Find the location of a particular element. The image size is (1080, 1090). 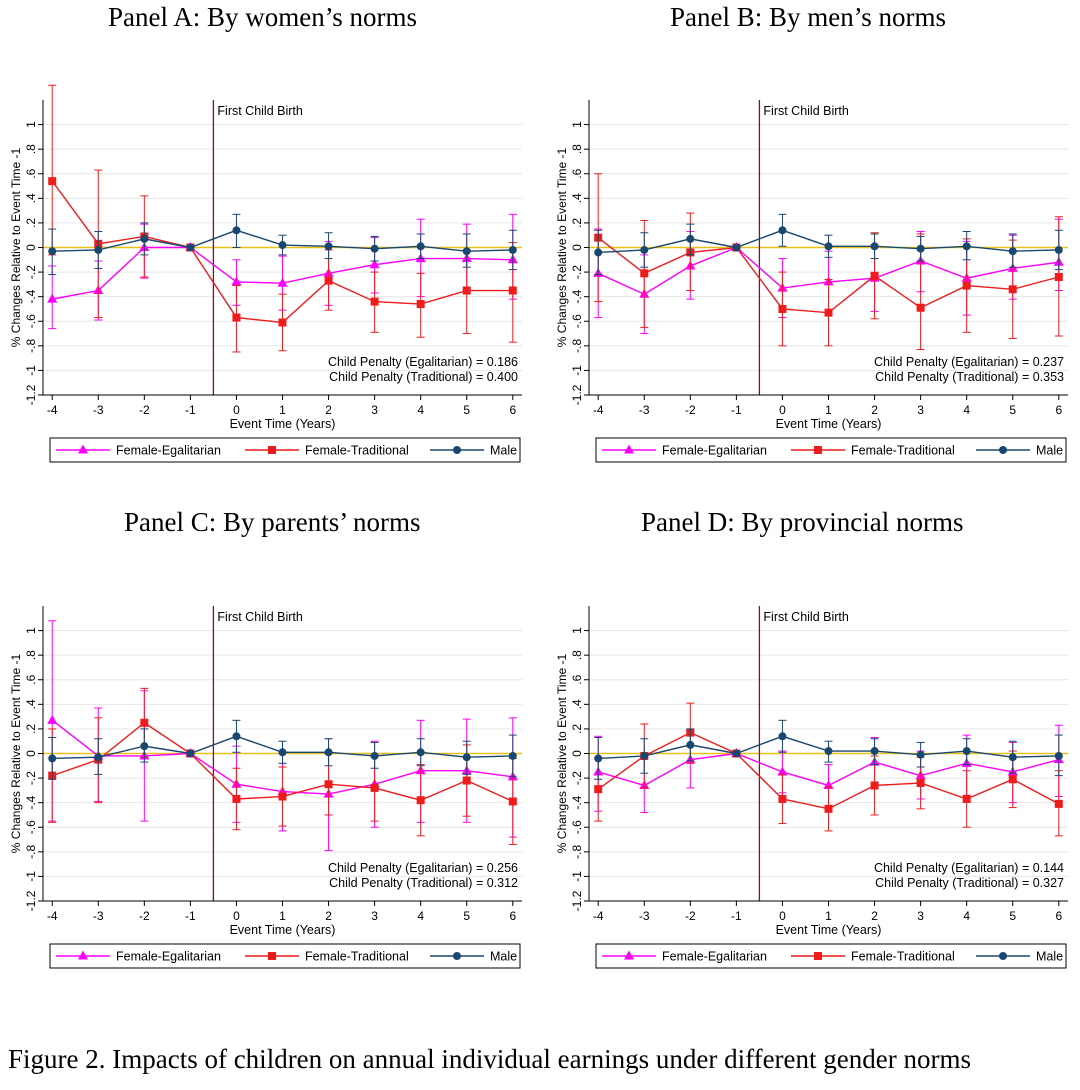

y-tick-label: -1.2 is located at coordinates (577, 900).